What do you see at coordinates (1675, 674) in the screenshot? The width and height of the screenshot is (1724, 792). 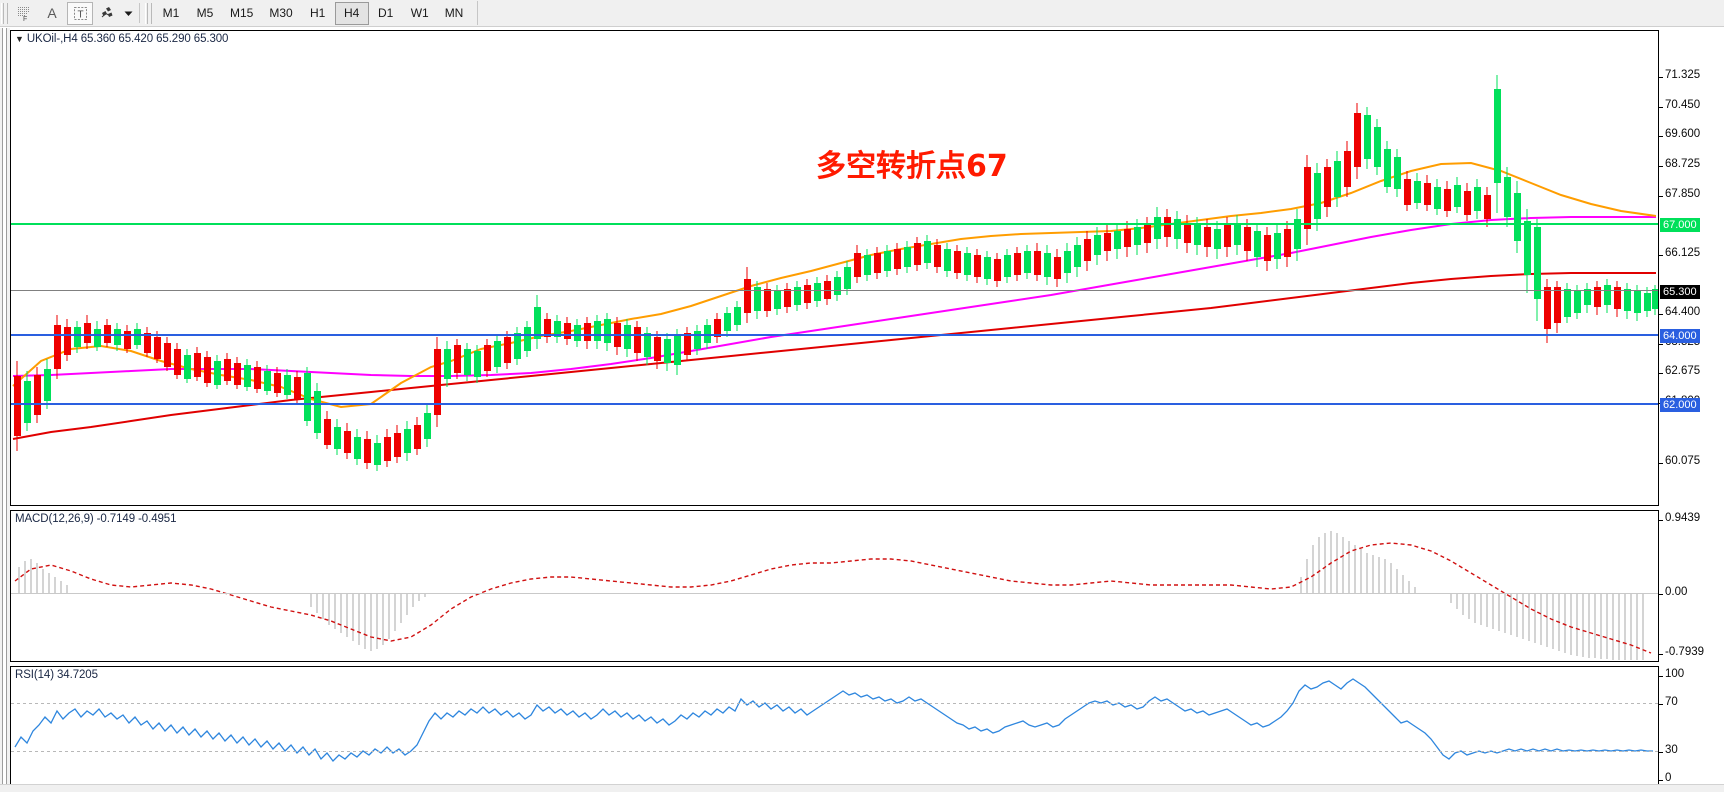 I see `rsi-tick-label: 100` at bounding box center [1675, 674].